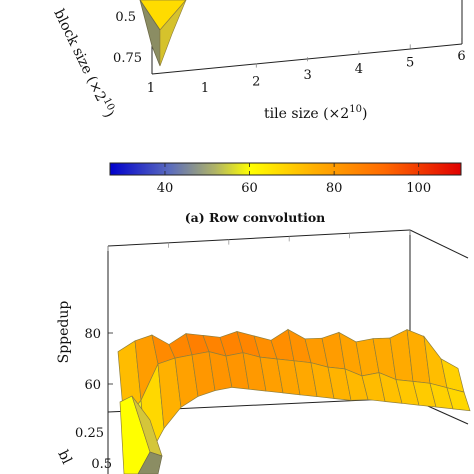  I want to click on top-x-tick-label: 3, so click(307, 75).